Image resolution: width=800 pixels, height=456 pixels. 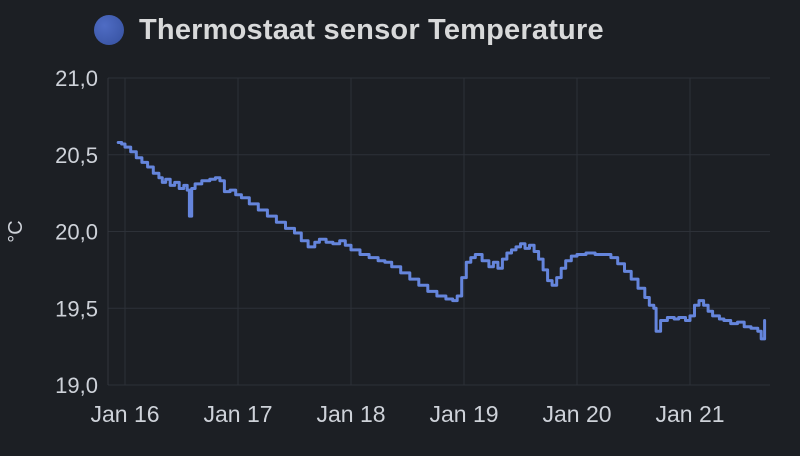 What do you see at coordinates (371, 29) in the screenshot?
I see `panel-title: Thermostaat sensor Temperature` at bounding box center [371, 29].